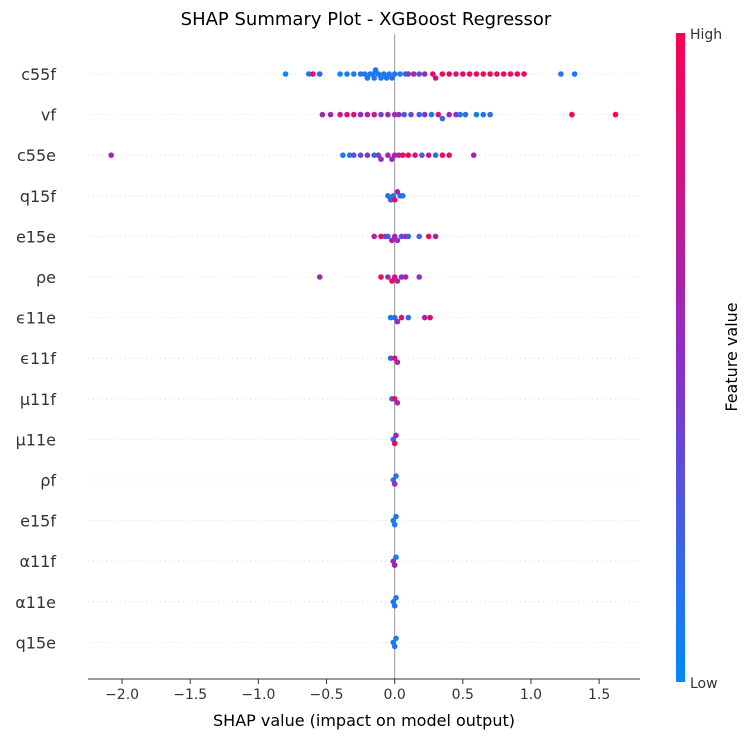 The width and height of the screenshot is (752, 740). I want to click on x-tick-label: 0.0, so click(395, 695).